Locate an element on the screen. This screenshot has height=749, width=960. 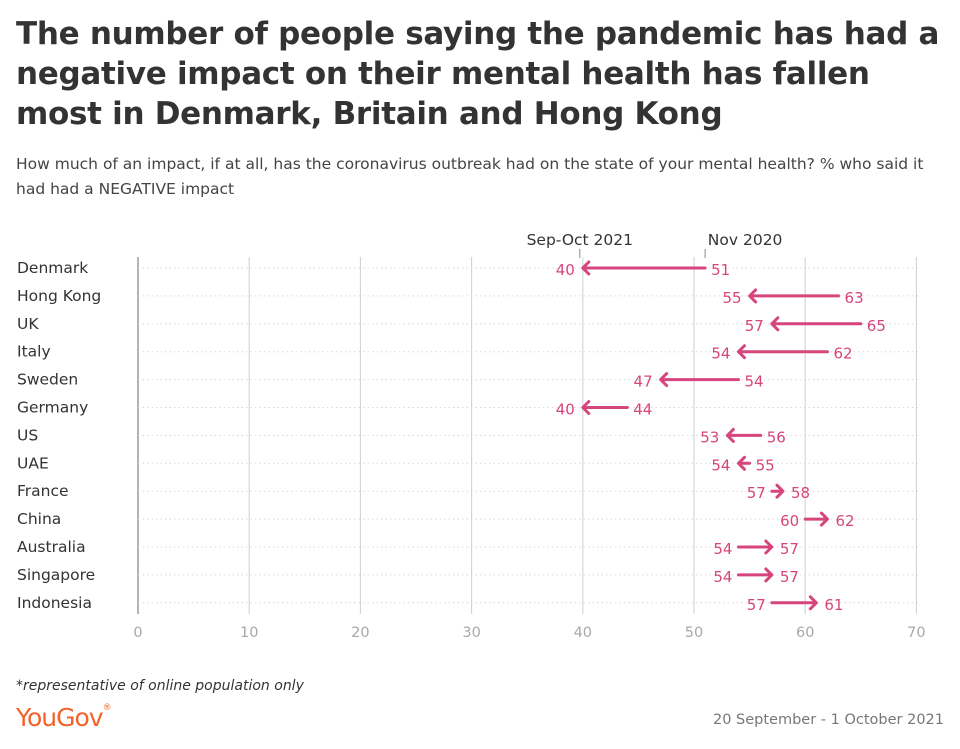
category-label: Denmark is located at coordinates (52, 268).